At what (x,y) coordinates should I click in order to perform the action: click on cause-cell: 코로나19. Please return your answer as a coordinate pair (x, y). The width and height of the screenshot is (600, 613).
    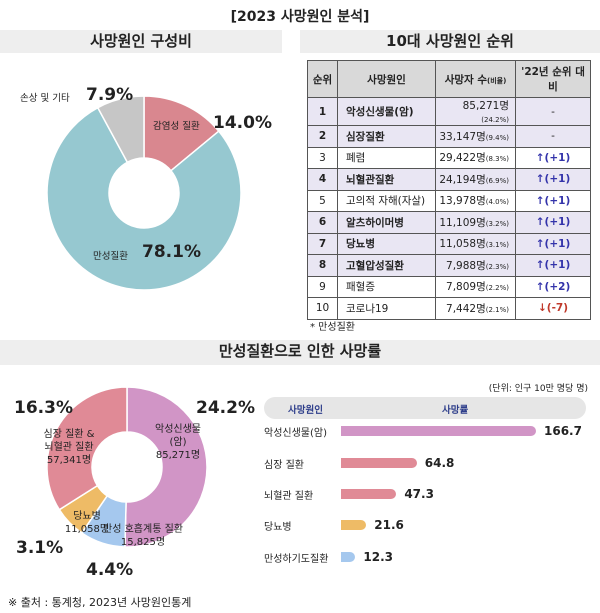
    Looking at the image, I should click on (386, 308).